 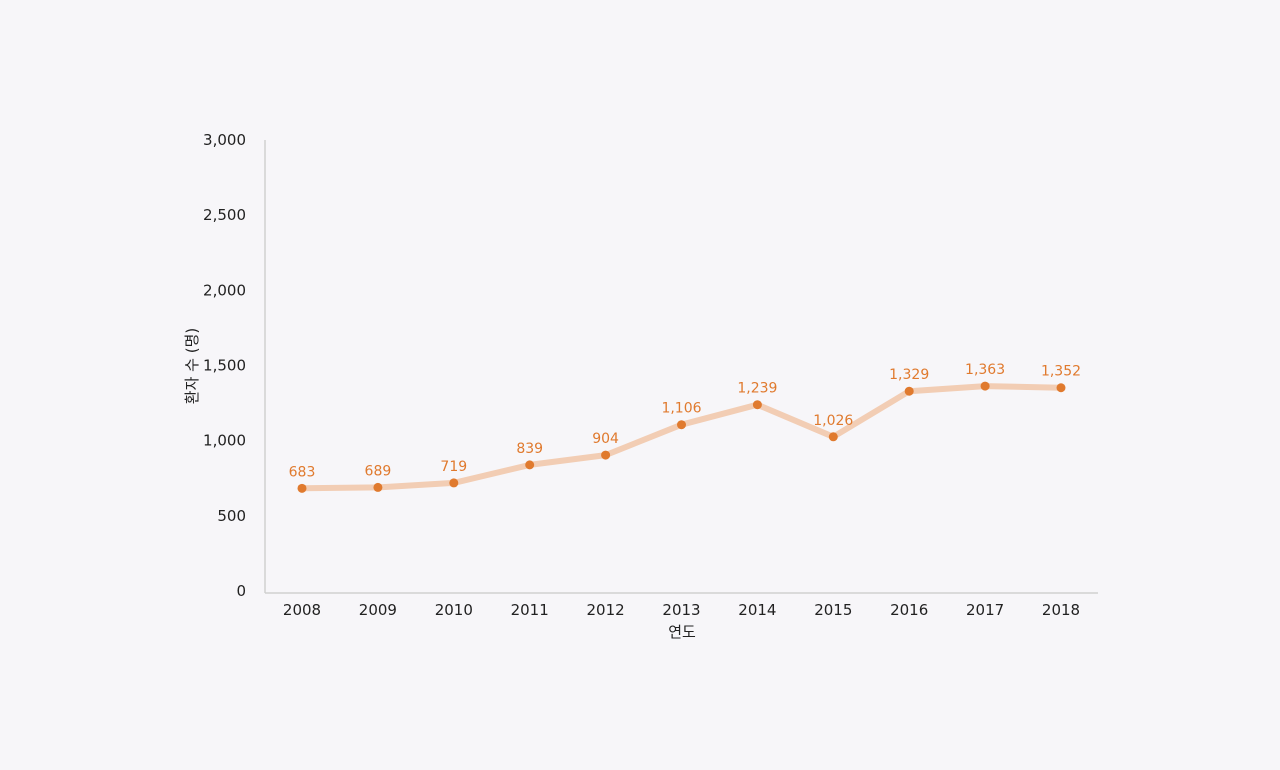 I want to click on y-tick-label: 500, so click(x=231, y=516).